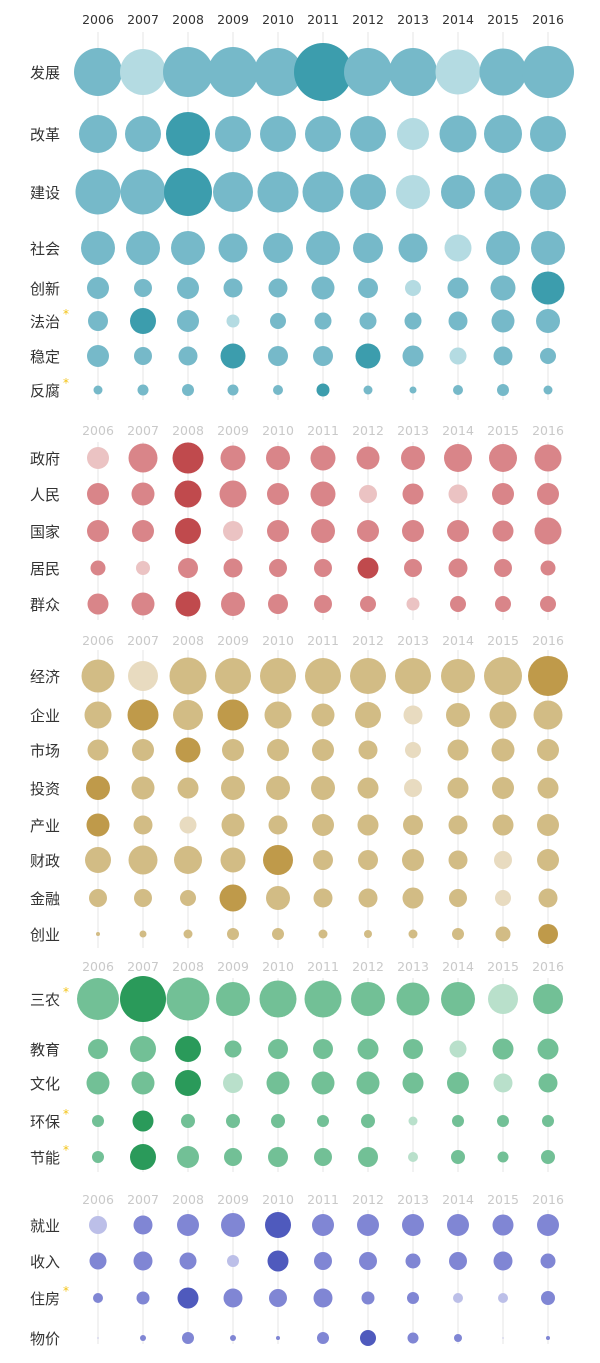 This screenshot has width=600, height=1363. Describe the element at coordinates (458, 999) in the screenshot. I see `bubble-三农-2014` at that location.